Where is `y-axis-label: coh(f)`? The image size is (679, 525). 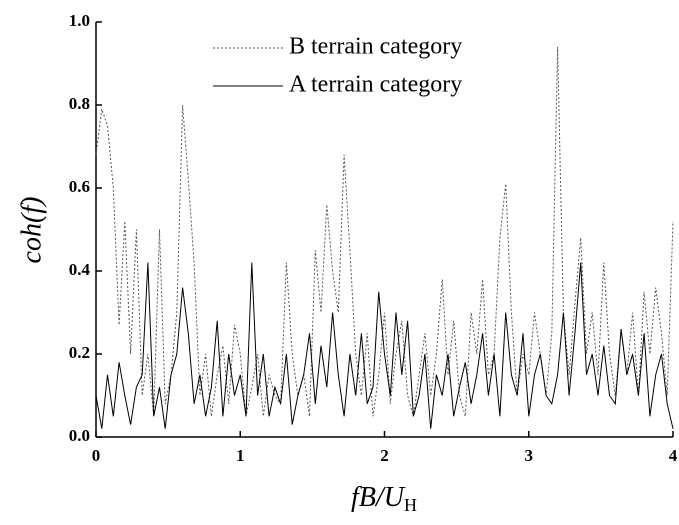
y-axis-label: coh(f) is located at coordinates (31, 230).